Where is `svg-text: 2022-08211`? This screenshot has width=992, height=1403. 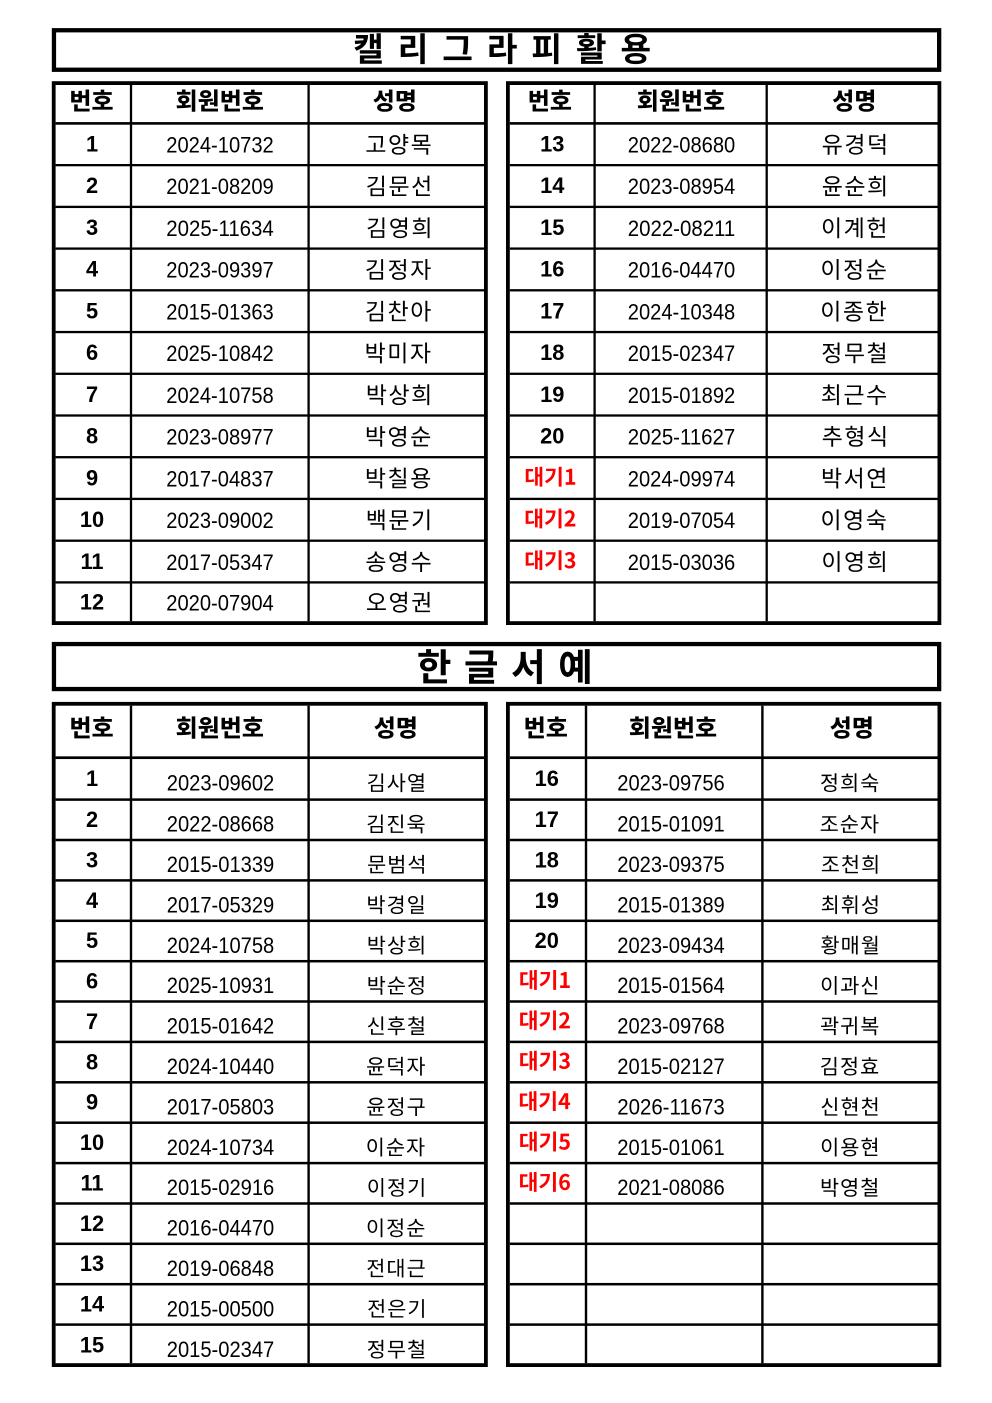 svg-text: 2022-08211 is located at coordinates (682, 228).